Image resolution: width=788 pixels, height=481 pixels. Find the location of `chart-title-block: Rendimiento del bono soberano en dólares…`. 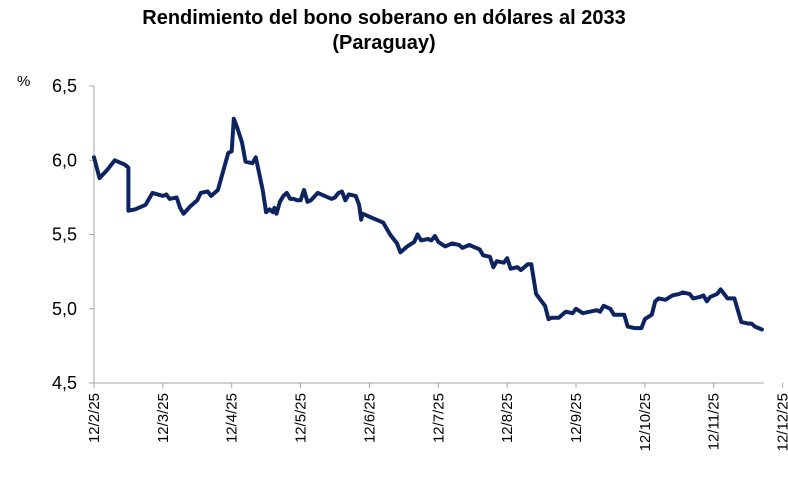

chart-title-block: Rendimiento del bono soberano en dólares… is located at coordinates (384, 31).